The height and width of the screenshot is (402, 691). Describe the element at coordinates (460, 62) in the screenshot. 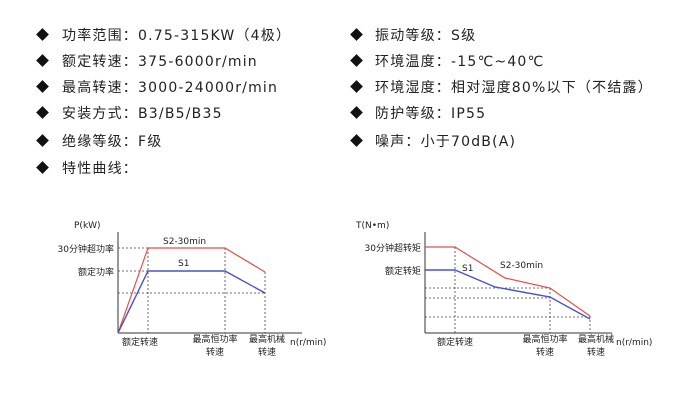

I see `spec-item: 环境温度：-15℃~40℃` at that location.